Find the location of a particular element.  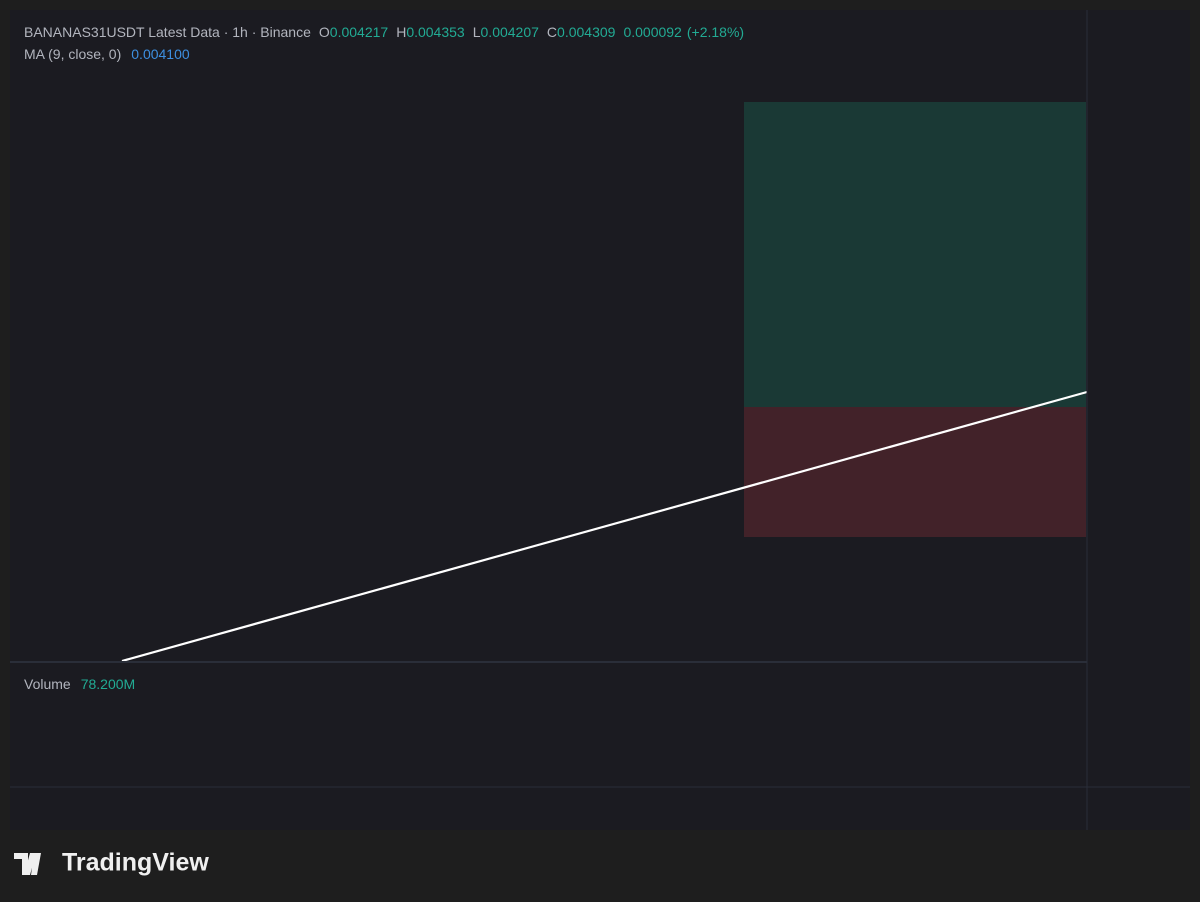

ohlc-value: 0.004353 is located at coordinates (435, 32).